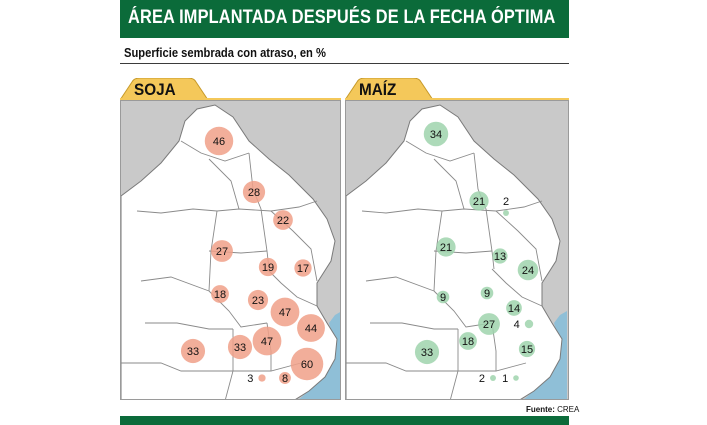 The image size is (707, 425). I want to click on source-value: CREA, so click(568, 409).